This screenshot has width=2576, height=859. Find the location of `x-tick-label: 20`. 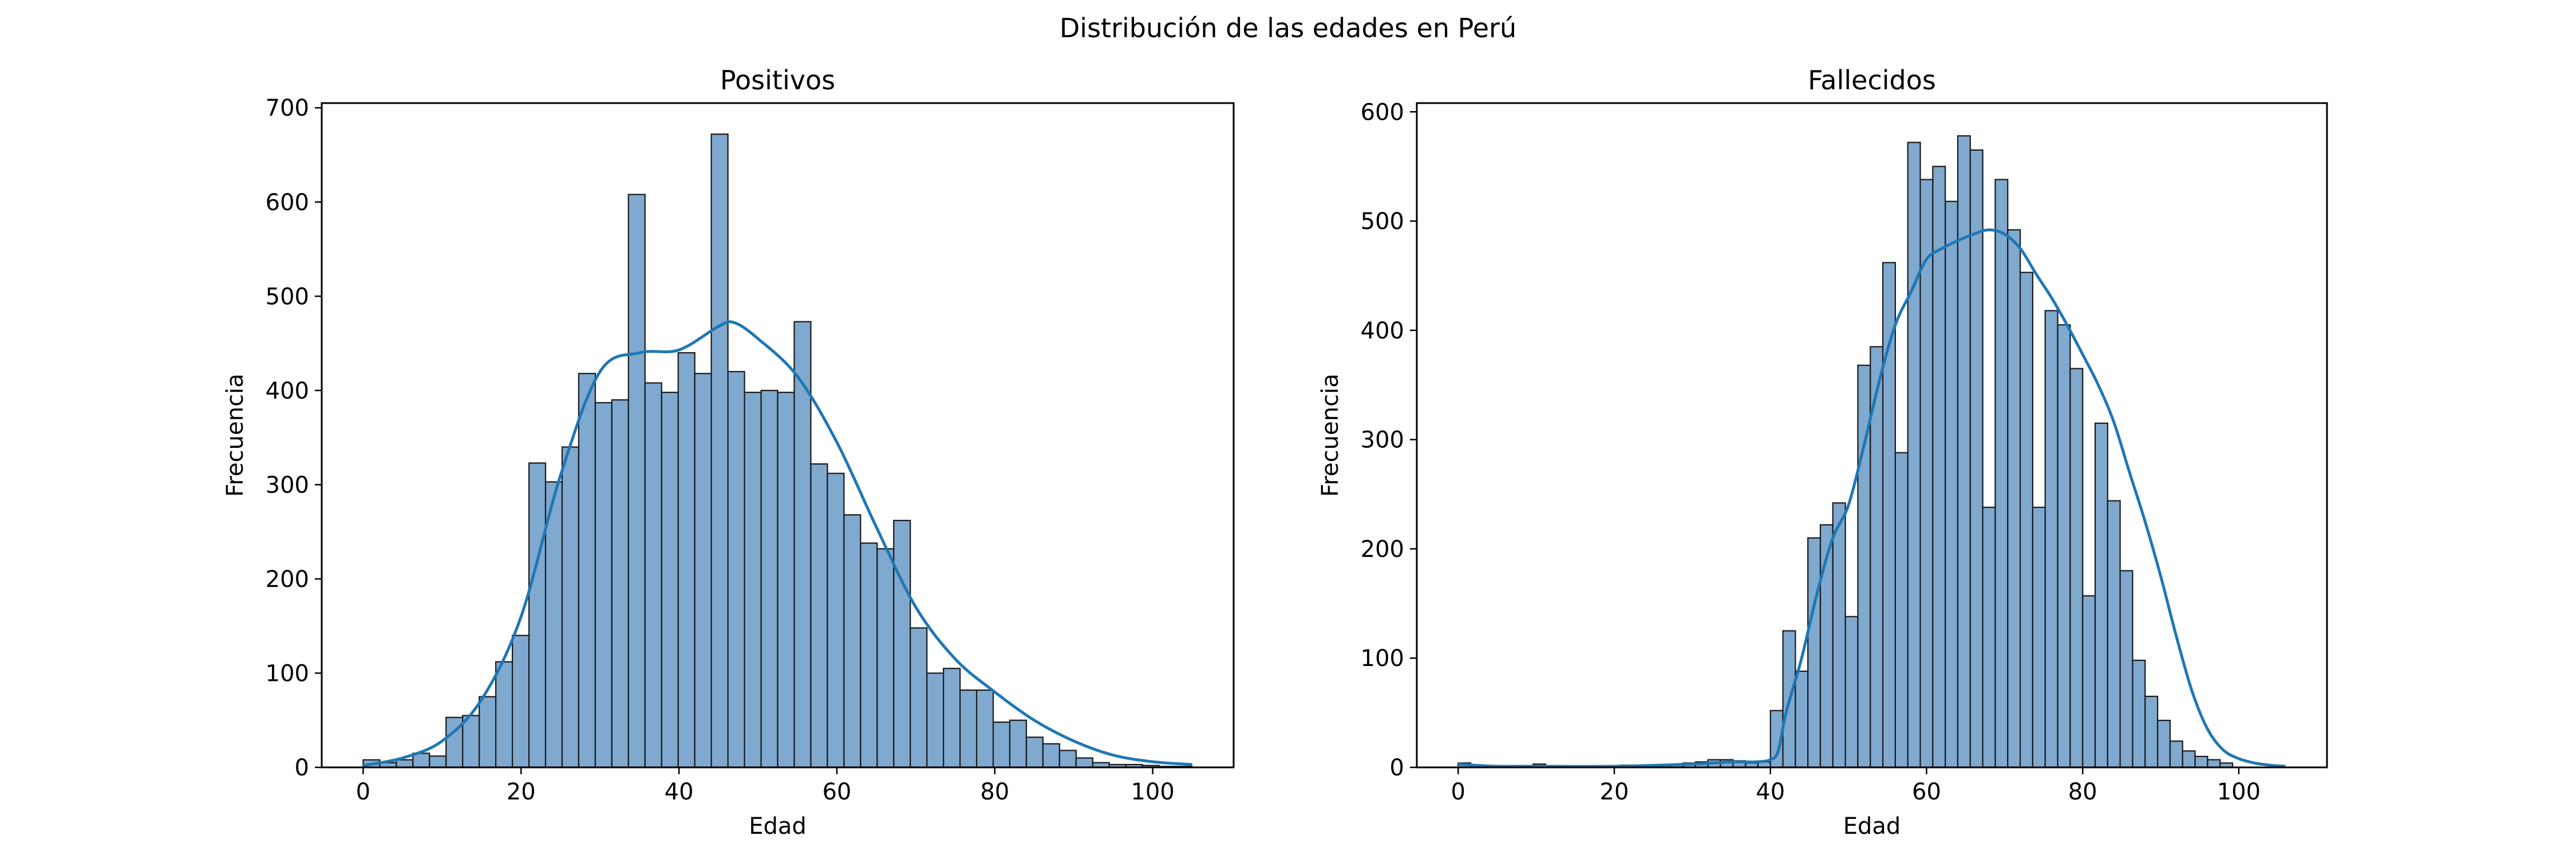

x-tick-label: 20 is located at coordinates (1614, 792).